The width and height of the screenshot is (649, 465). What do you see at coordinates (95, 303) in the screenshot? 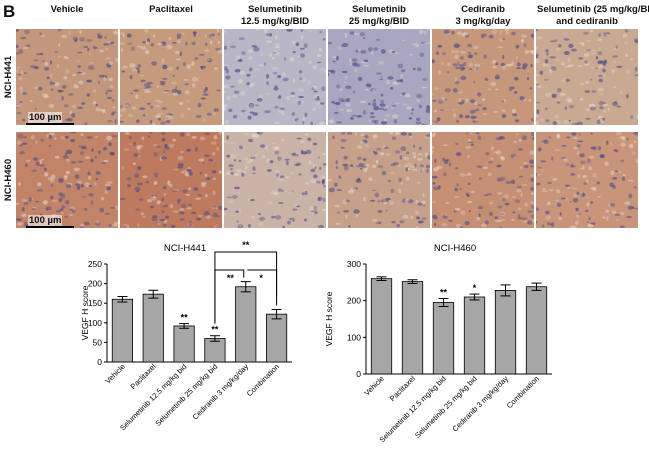
I see `y-tick-label: 150` at bounding box center [95, 303].